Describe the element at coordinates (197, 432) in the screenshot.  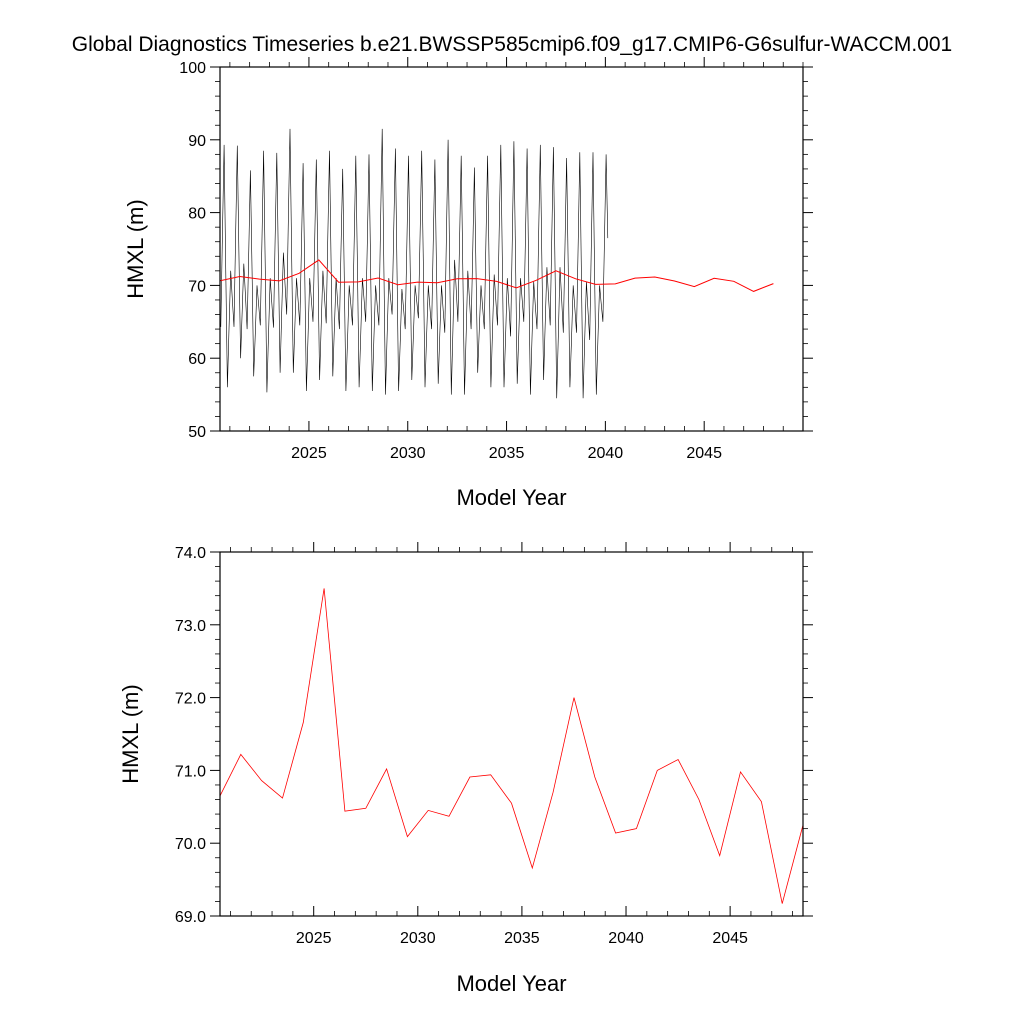
I see `y-tick-label: 50` at that location.